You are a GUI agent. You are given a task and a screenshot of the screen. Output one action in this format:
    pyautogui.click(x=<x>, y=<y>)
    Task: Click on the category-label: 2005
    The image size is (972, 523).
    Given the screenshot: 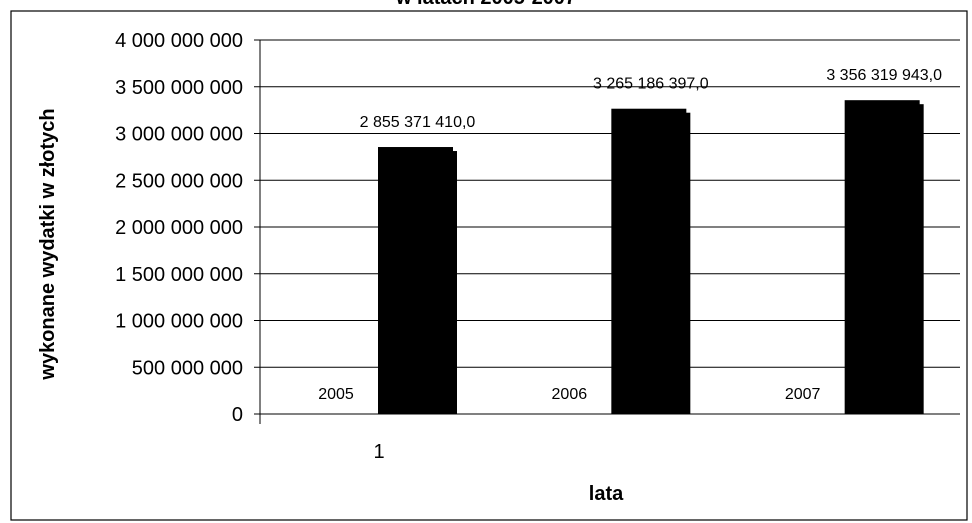 What is the action you would take?
    pyautogui.click(x=336, y=394)
    